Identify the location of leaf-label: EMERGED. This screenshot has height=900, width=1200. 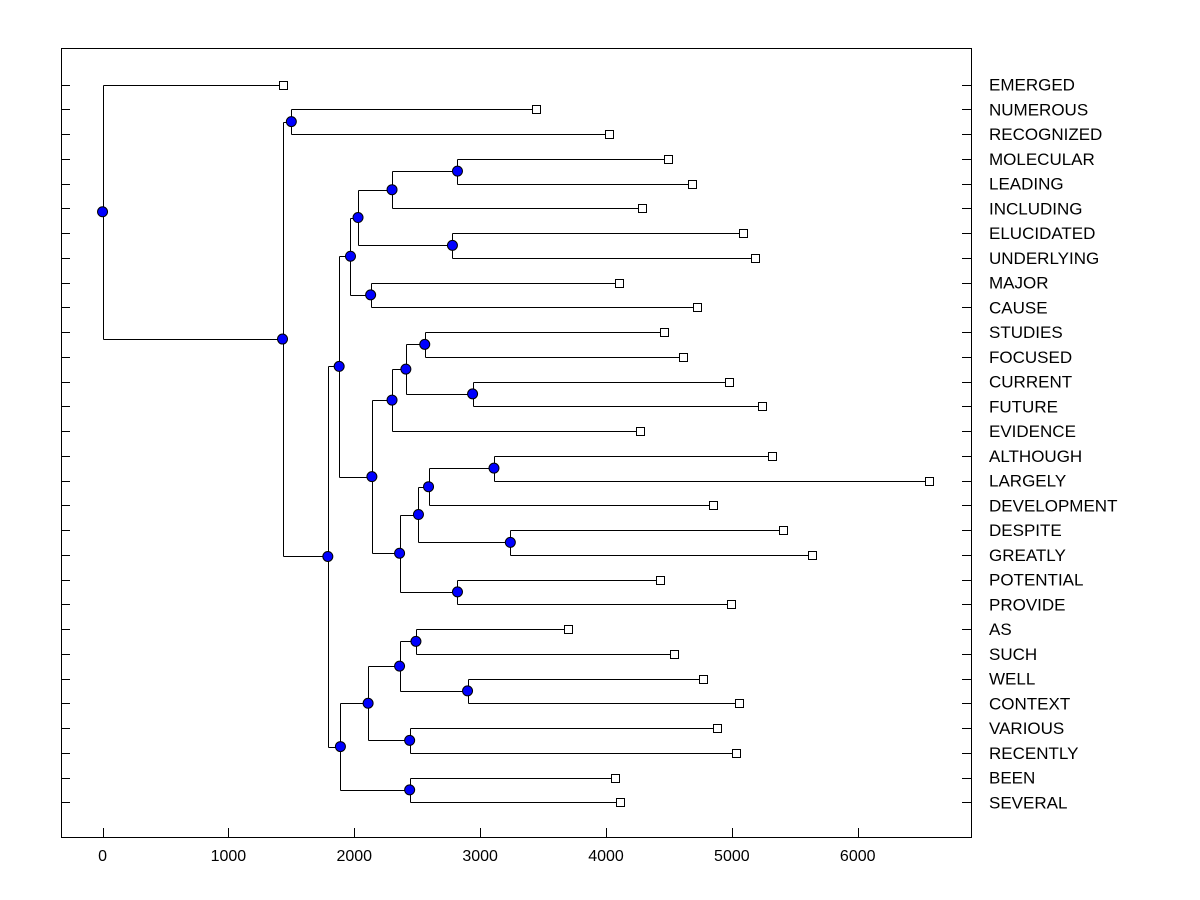
(1032, 85).